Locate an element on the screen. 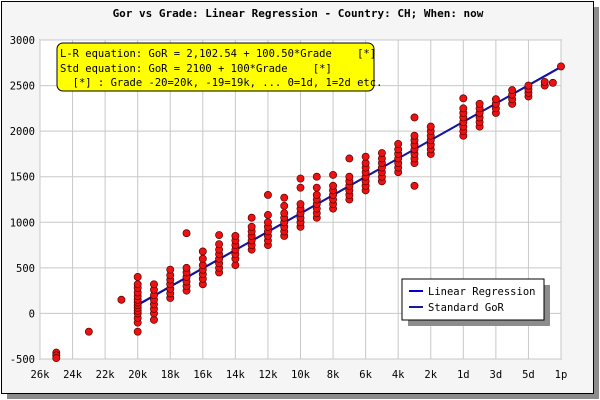  x-tick-label: 24k is located at coordinates (73, 375).